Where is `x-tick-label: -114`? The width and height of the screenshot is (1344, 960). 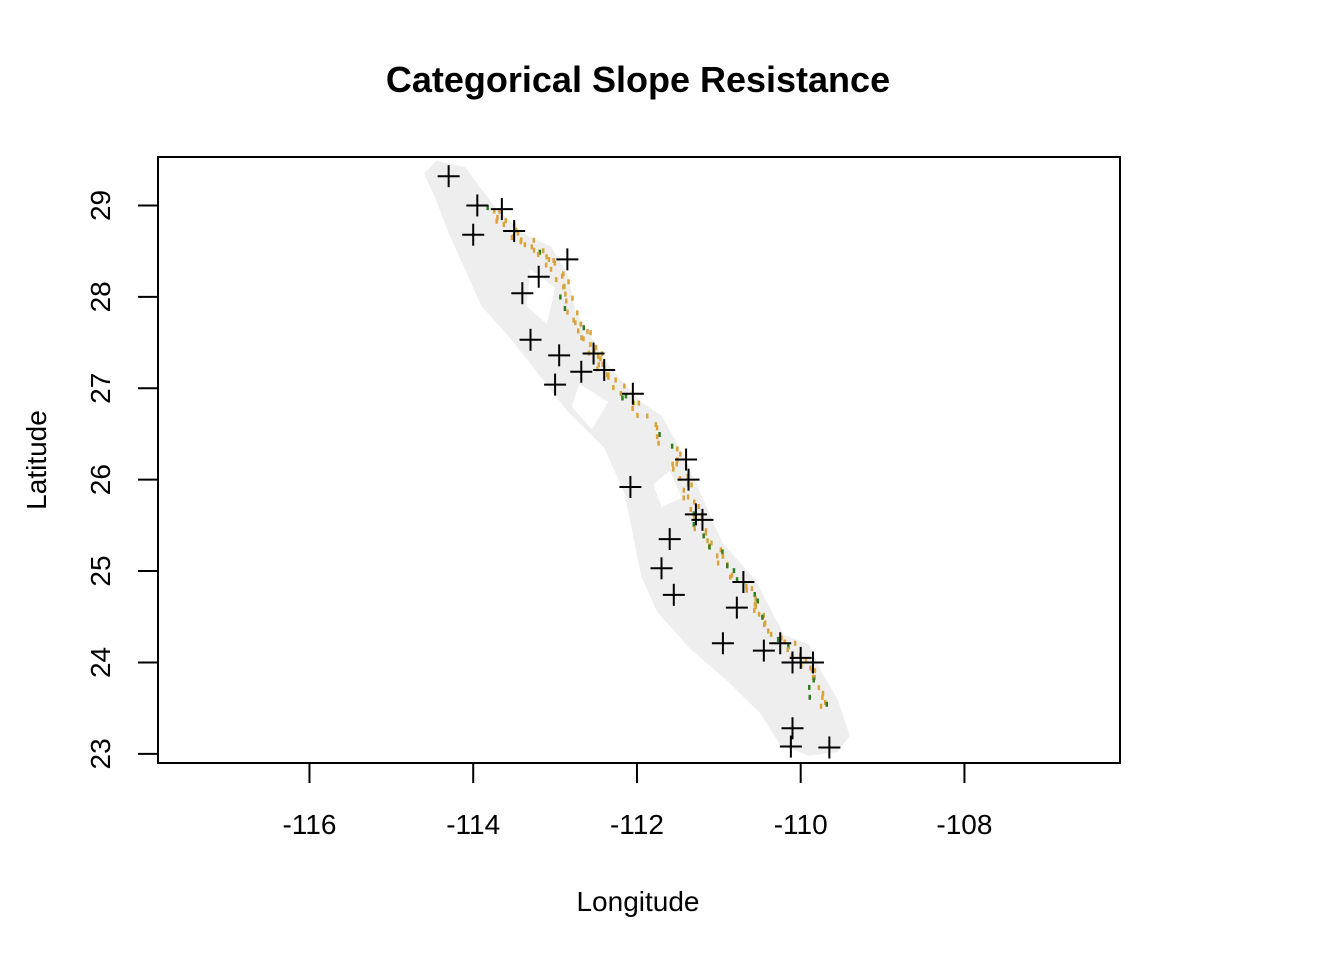 x-tick-label: -114 is located at coordinates (473, 824).